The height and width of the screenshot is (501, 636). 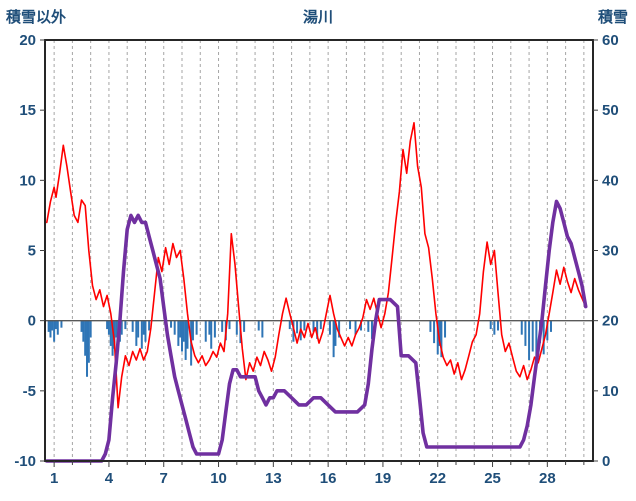 What do you see at coordinates (32, 251) in the screenshot?
I see `y-left-tick-label: 5` at bounding box center [32, 251].